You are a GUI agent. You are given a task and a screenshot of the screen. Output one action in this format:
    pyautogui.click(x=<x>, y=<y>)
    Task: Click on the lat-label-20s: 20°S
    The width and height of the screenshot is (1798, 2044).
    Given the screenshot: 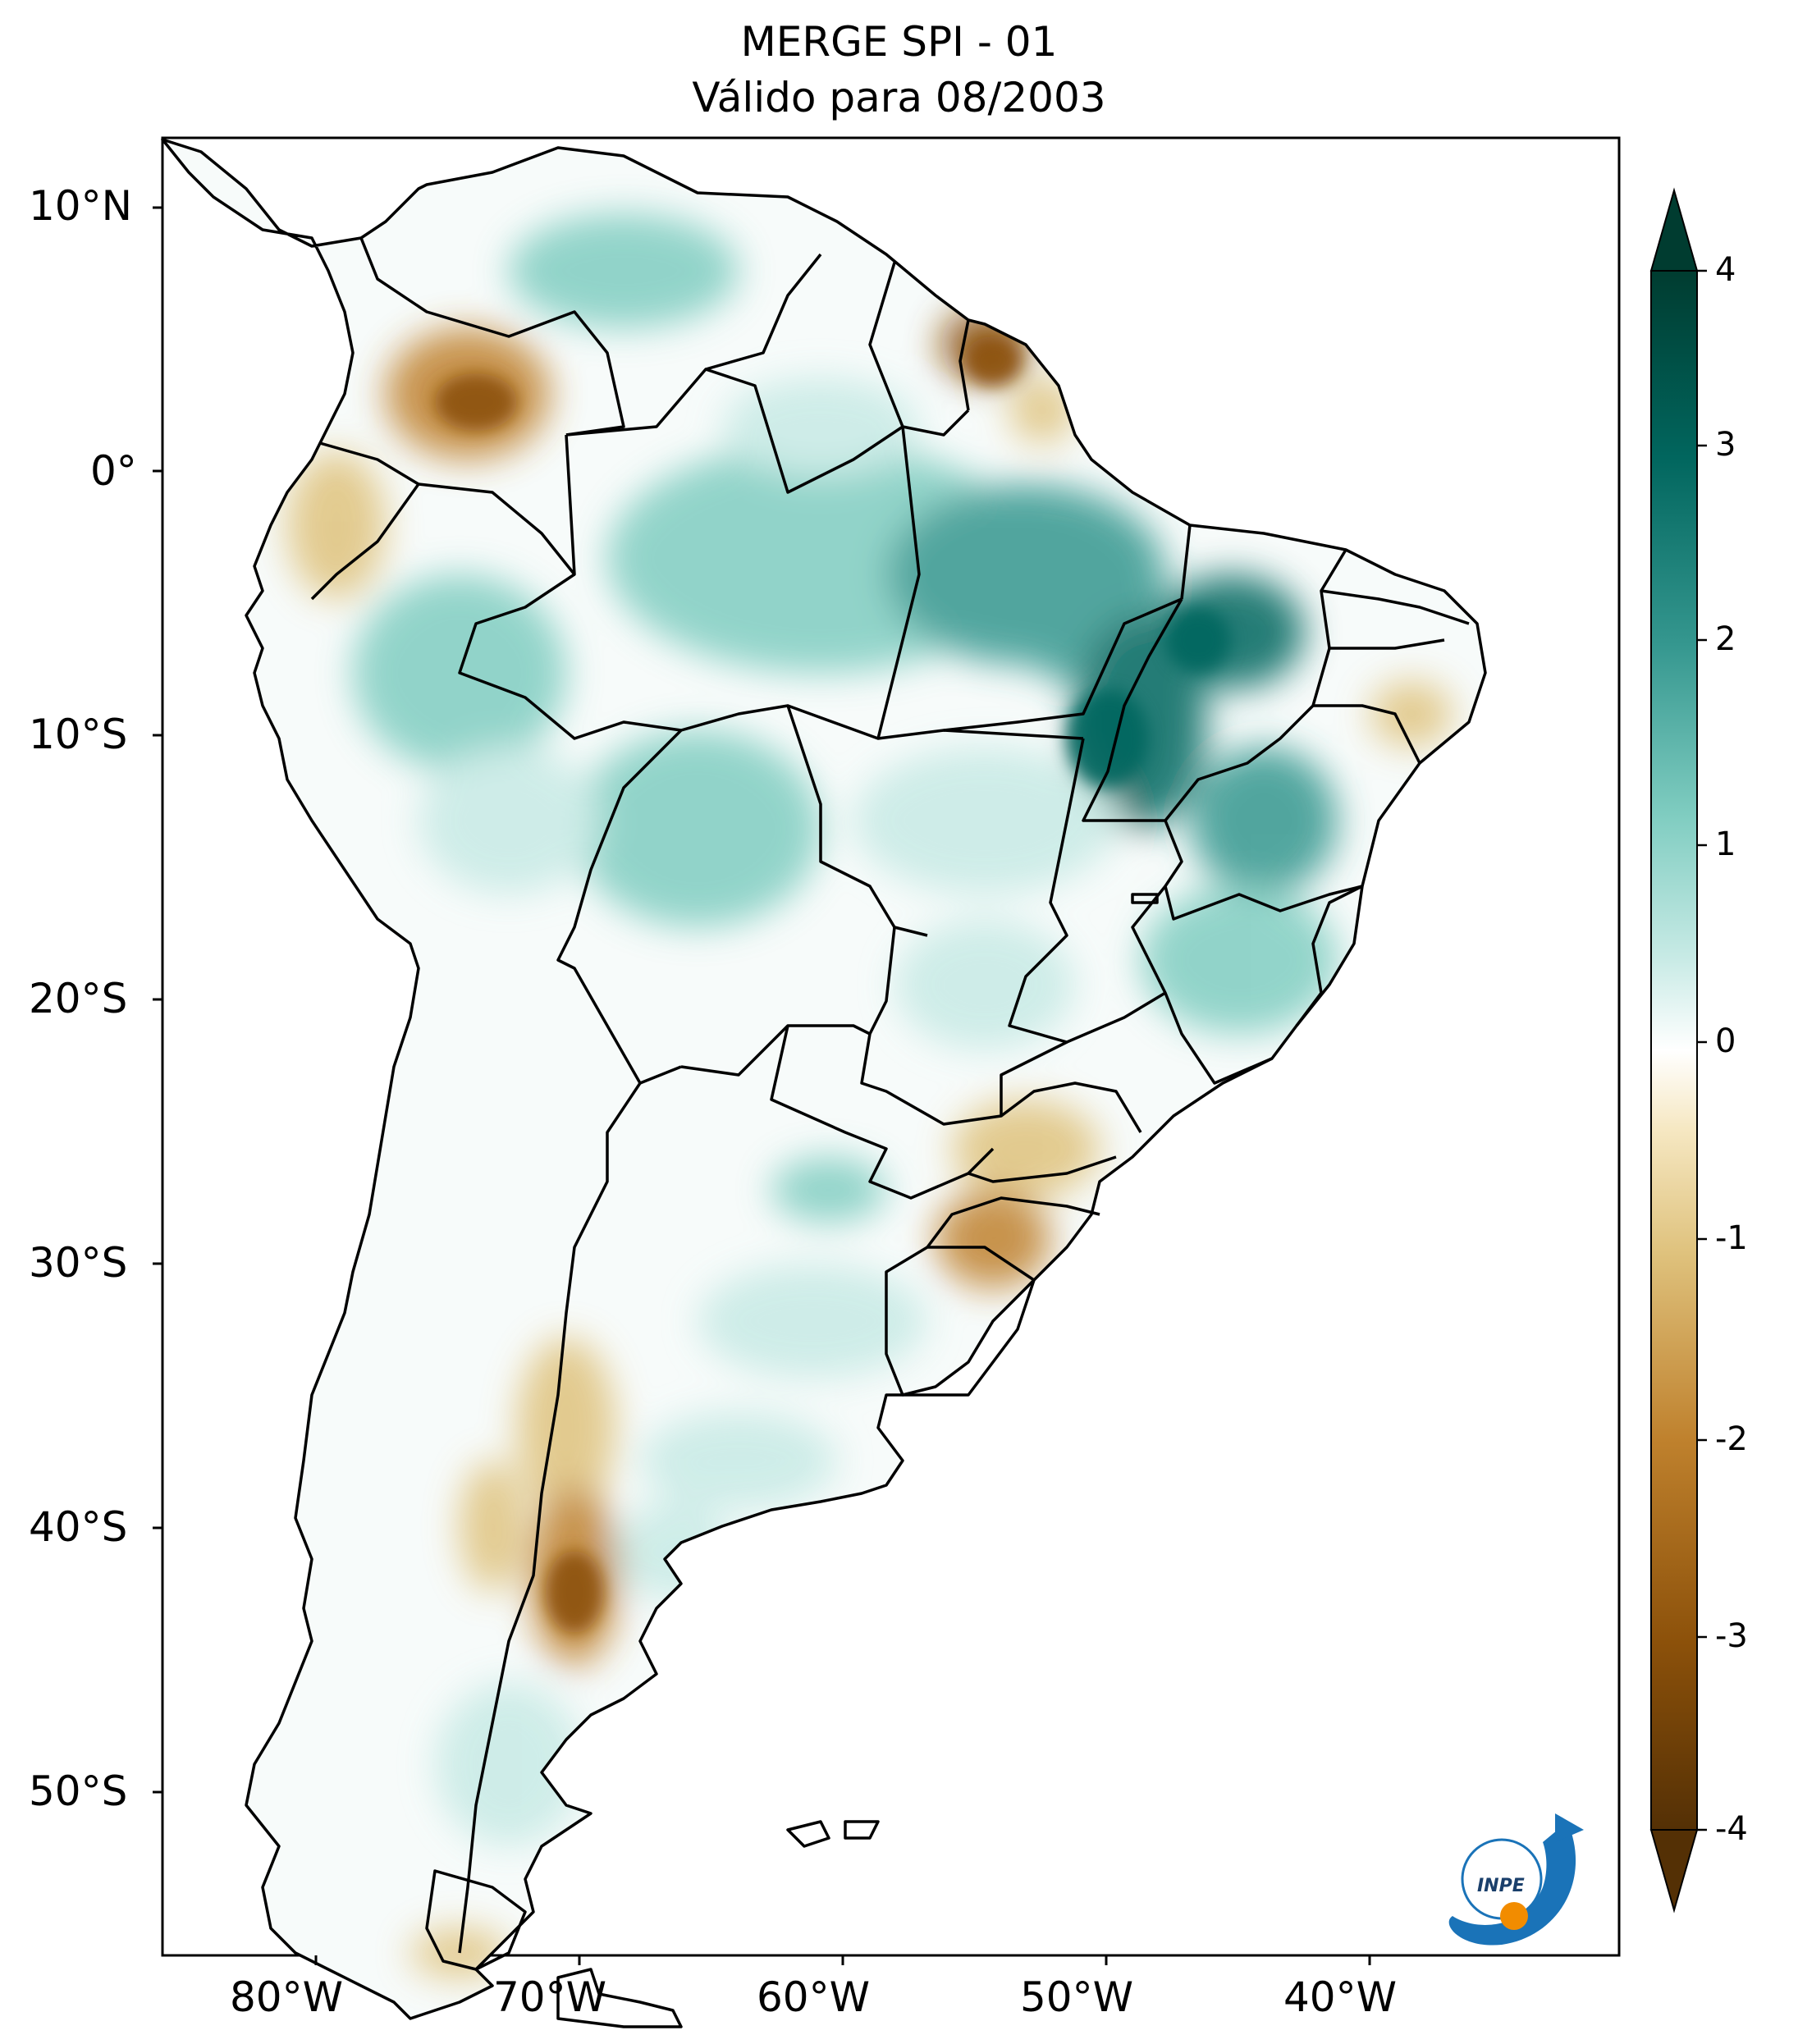 What is the action you would take?
    pyautogui.click(x=78, y=998)
    